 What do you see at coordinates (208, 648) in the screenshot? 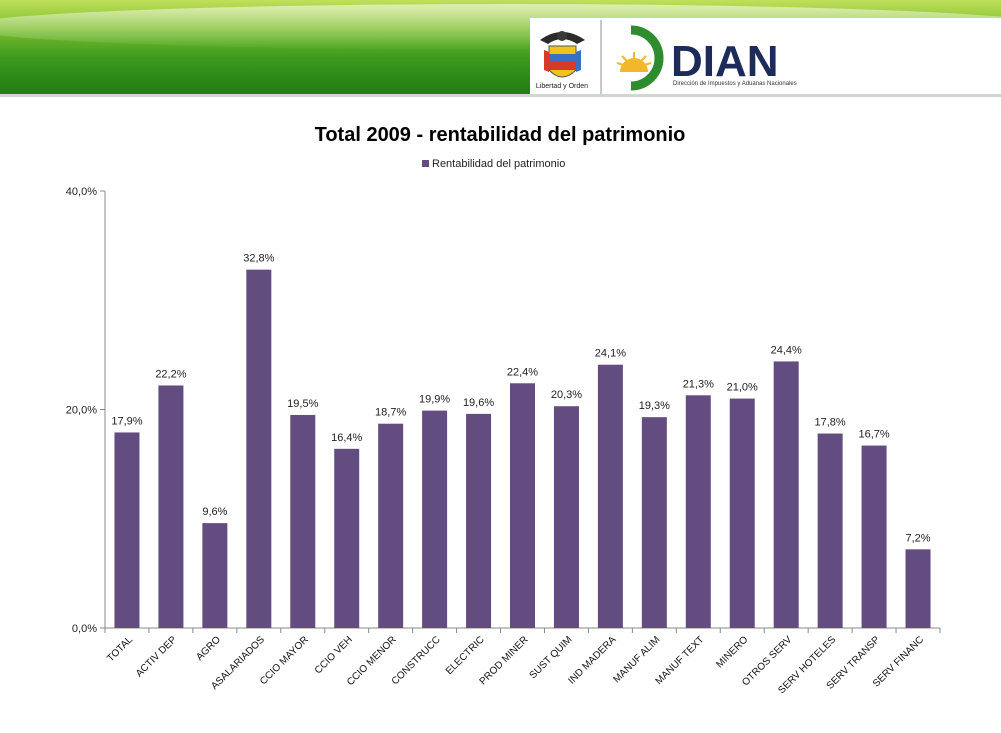
I see `category-label: AGRO` at bounding box center [208, 648].